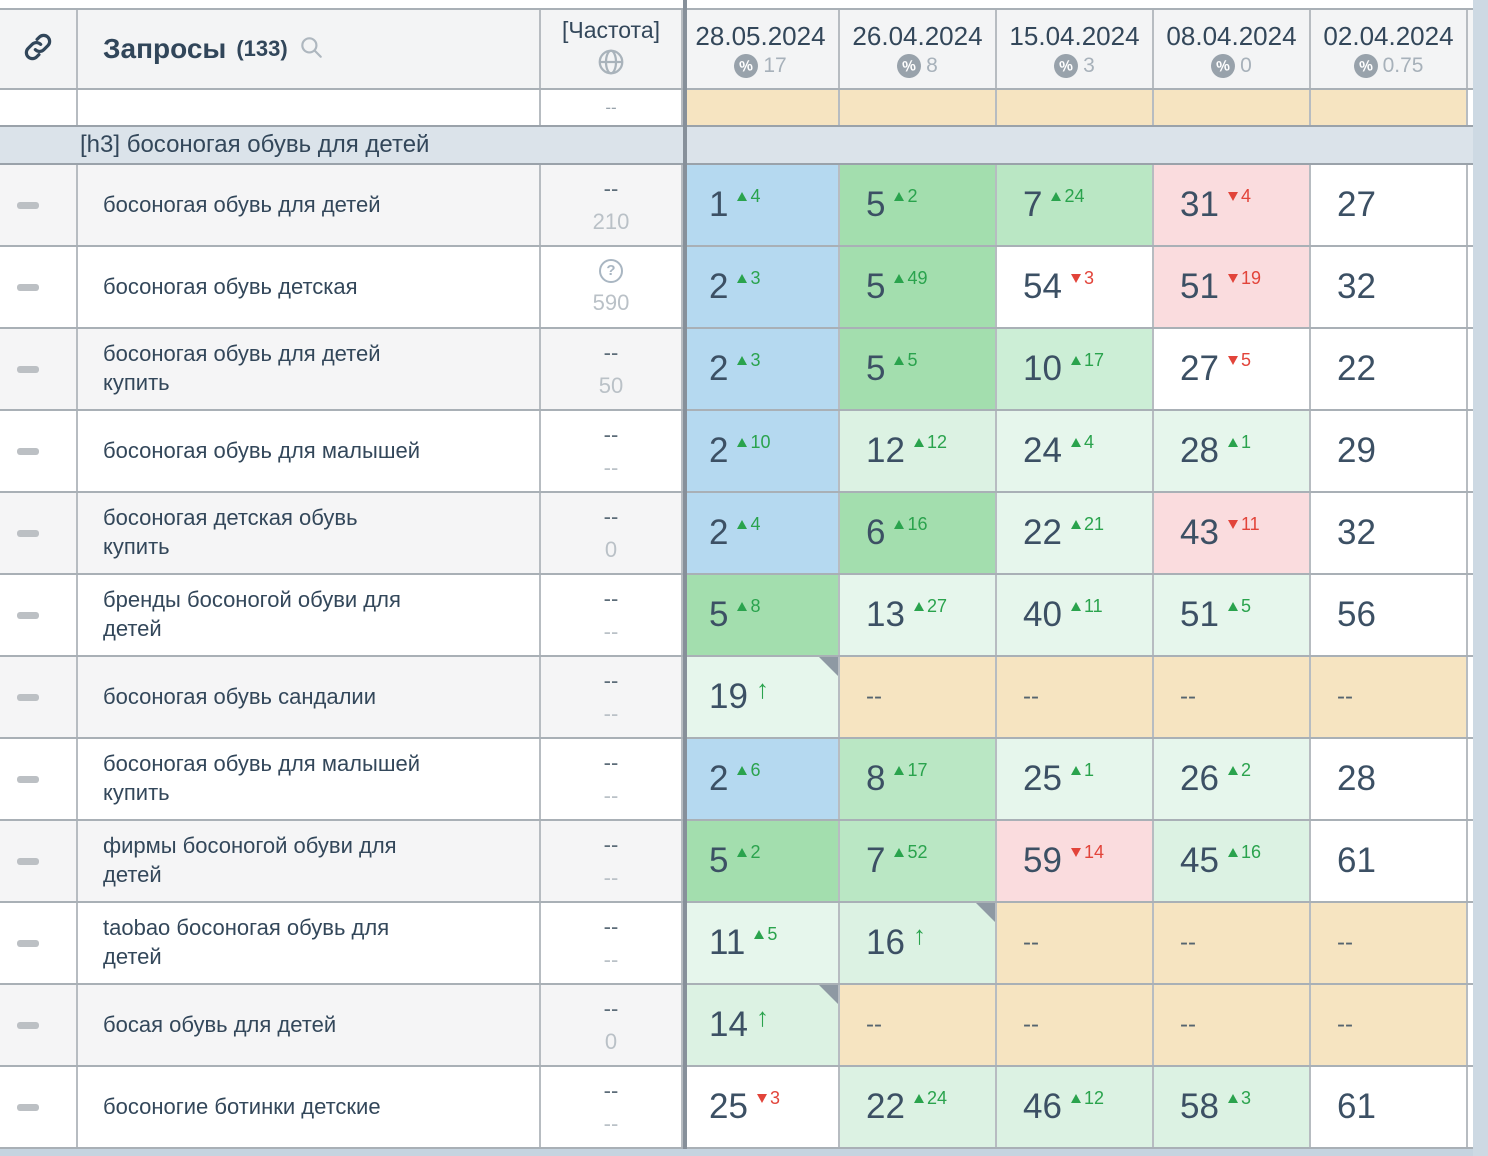  Describe the element at coordinates (612, 49) in the screenshot. I see `frequency-column-header: [Частота]` at that location.